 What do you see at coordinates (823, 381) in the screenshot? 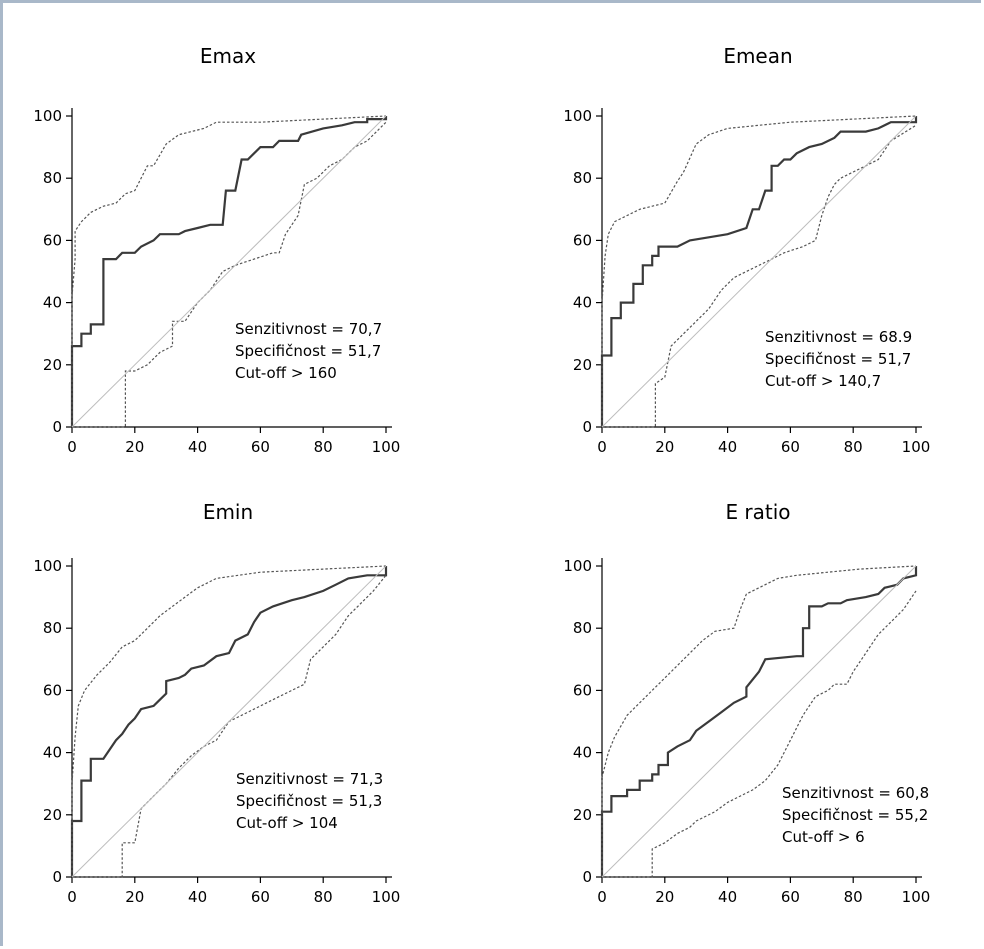
I see `annotation-line-cutoff: Cut-off > 140,7` at bounding box center [823, 381].